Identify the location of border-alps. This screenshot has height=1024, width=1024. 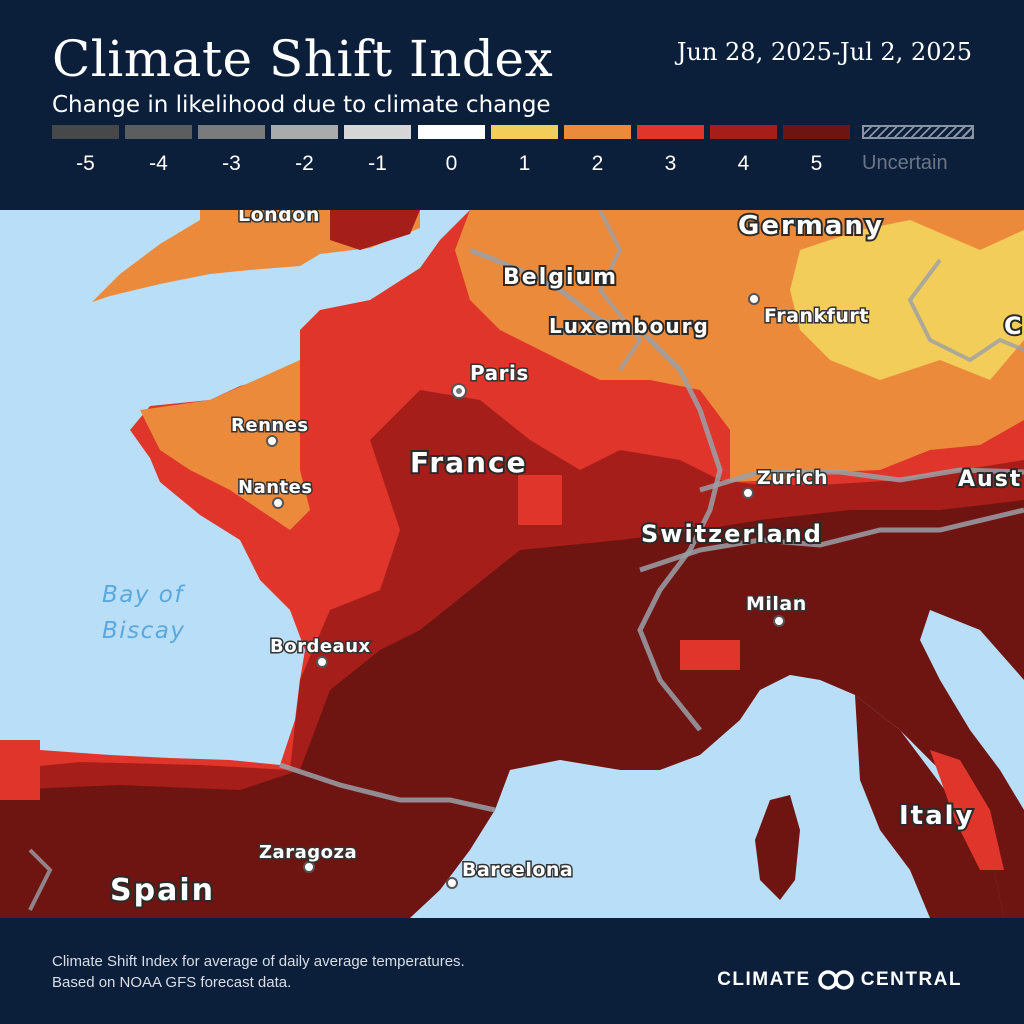
(861, 480).